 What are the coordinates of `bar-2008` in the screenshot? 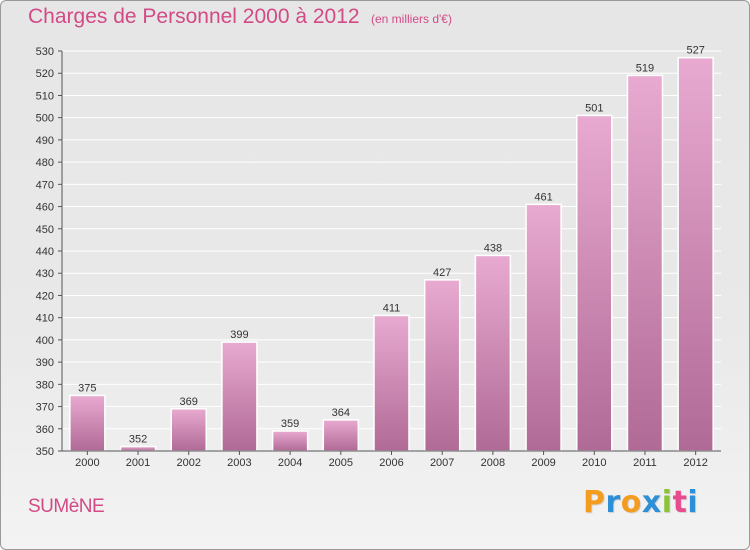 It's located at (493, 353).